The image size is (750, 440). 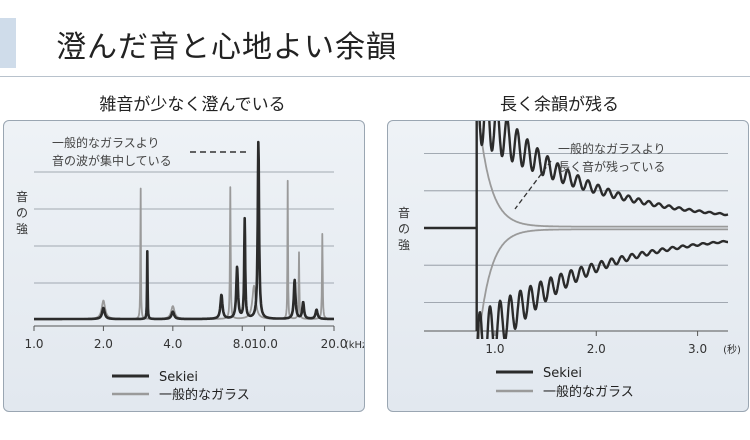 I want to click on title-divider, so click(x=375, y=76).